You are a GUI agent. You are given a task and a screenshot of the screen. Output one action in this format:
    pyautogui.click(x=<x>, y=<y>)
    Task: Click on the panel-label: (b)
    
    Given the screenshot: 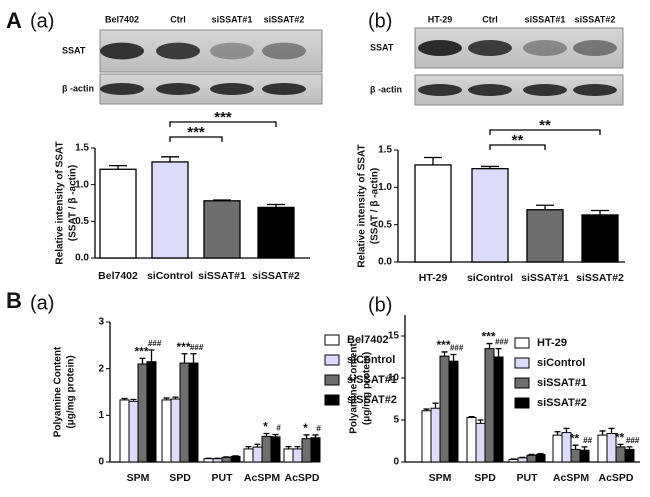 What is the action you would take?
    pyautogui.click(x=380, y=21)
    